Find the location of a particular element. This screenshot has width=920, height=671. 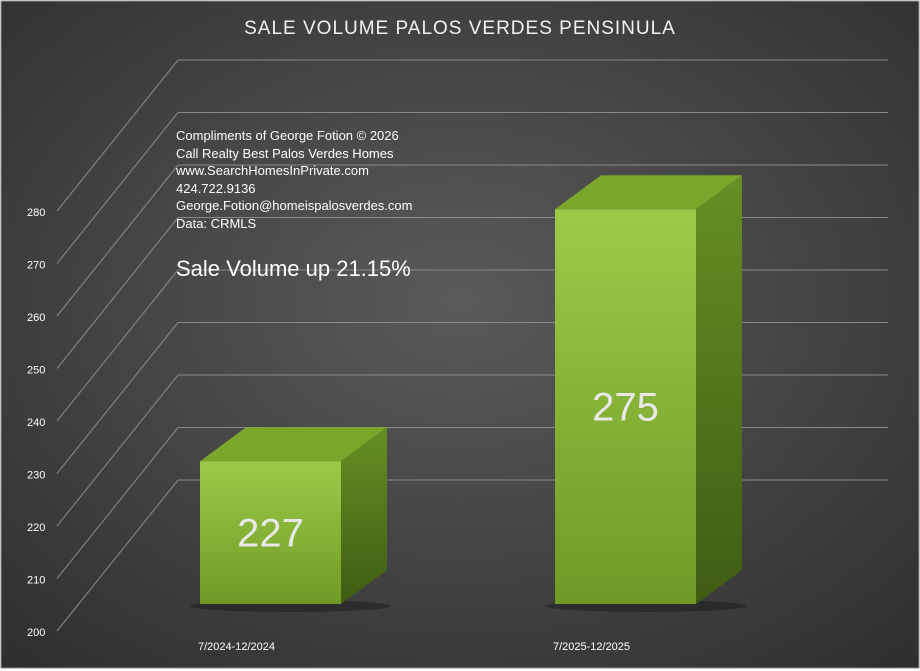

credit-line: Data: CRMLS is located at coordinates (216, 223).